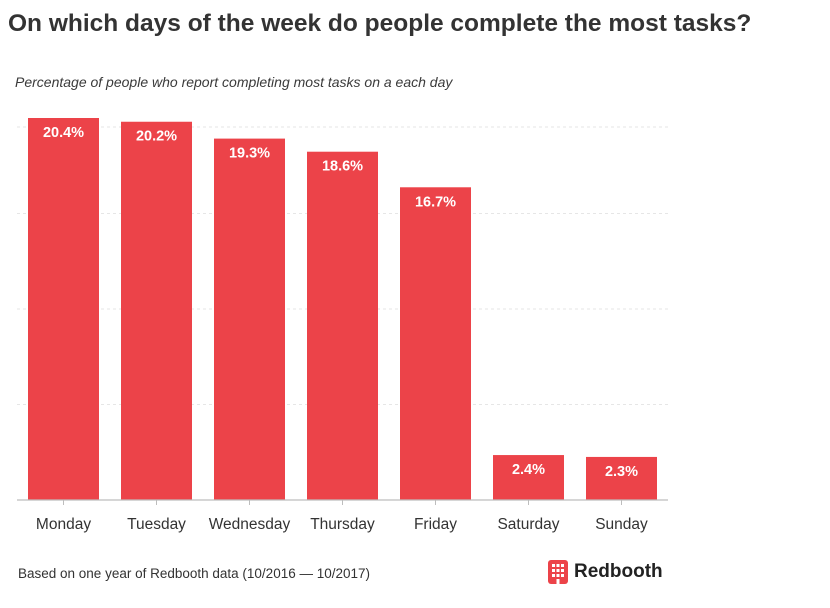 The image size is (830, 608). I want to click on brand-logo: Redbooth, so click(605, 572).